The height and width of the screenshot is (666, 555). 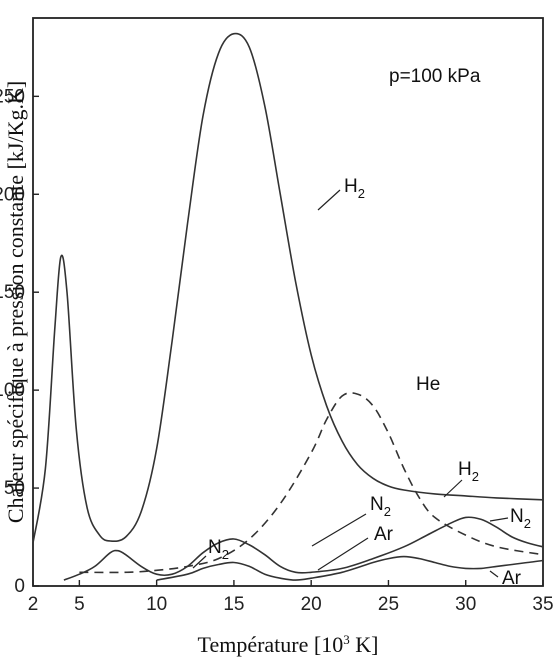 What do you see at coordinates (12, 194) in the screenshot?
I see `y-tick-label: 200` at bounding box center [12, 194].